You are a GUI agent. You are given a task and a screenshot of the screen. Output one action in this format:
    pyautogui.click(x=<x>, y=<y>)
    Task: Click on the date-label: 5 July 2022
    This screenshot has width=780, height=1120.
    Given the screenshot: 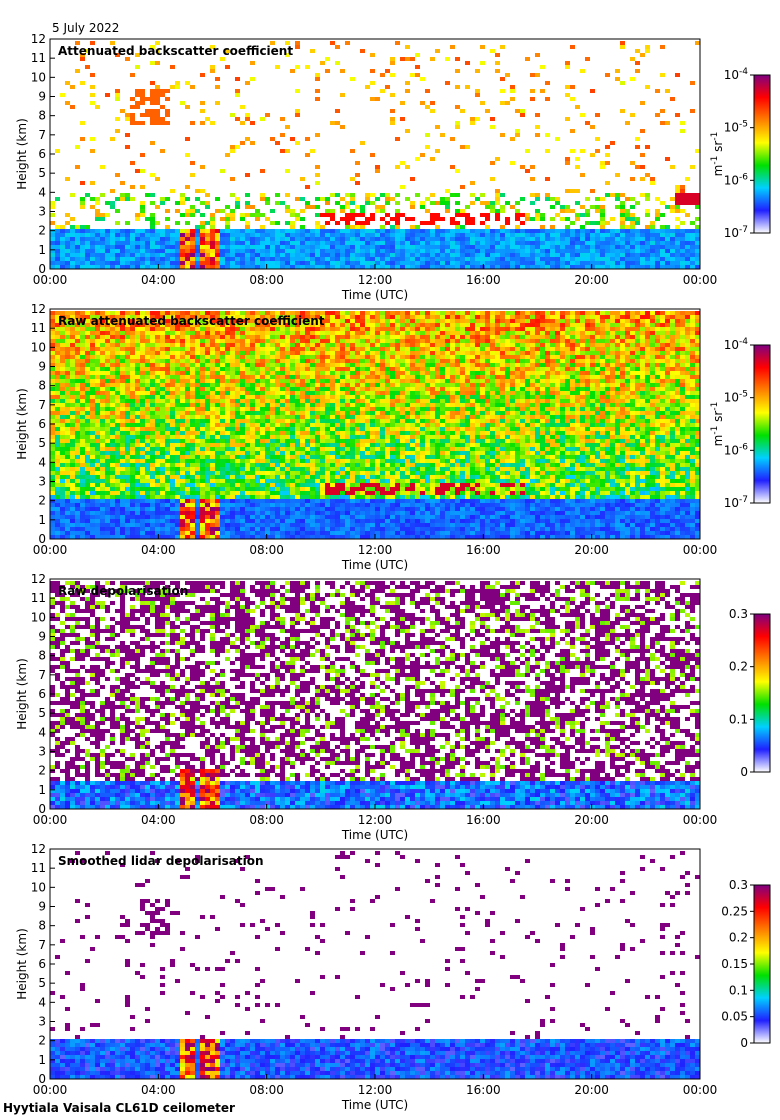 What is the action you would take?
    pyautogui.click(x=86, y=28)
    